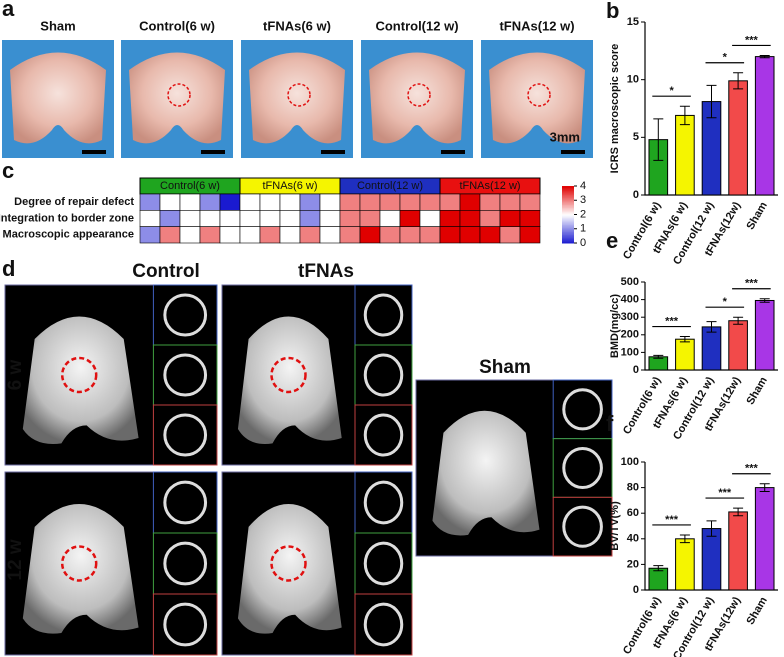 The image size is (784, 657). What do you see at coordinates (583, 200) in the screenshot?
I see `colorbar-label: 3` at bounding box center [583, 200].